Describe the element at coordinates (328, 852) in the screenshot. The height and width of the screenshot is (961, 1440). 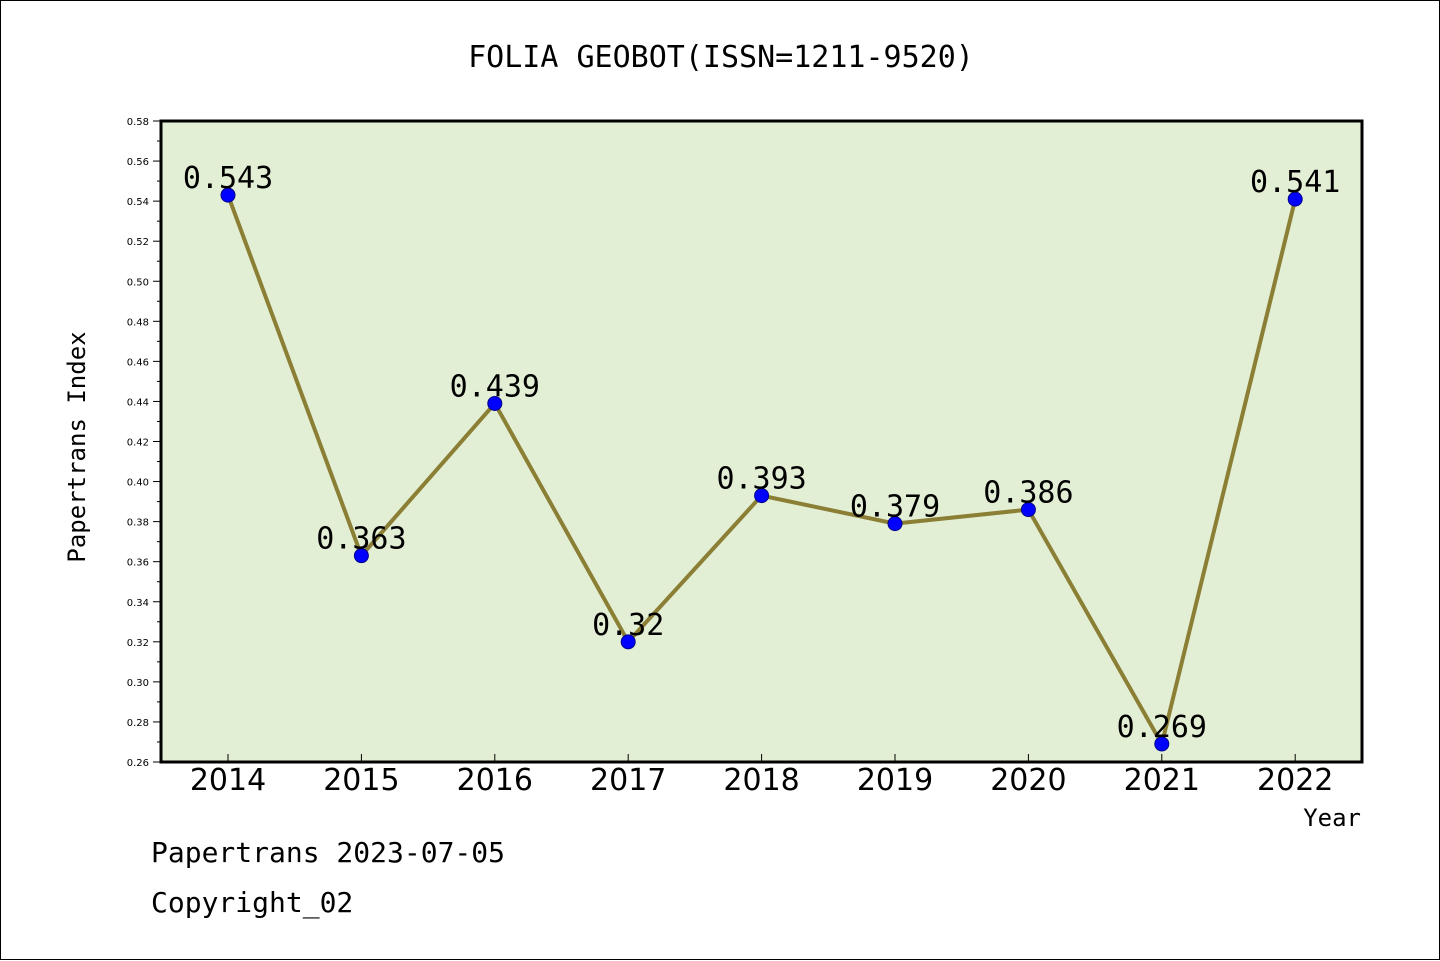
I see `footer-date: Papertrans 2023-07-05` at that location.